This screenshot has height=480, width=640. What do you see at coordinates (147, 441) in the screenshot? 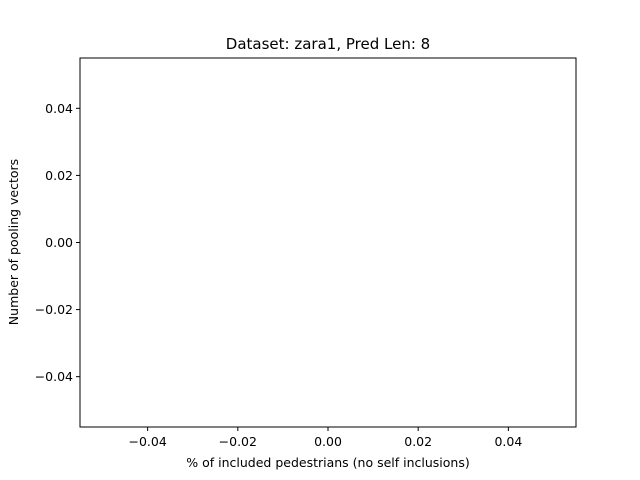
I see `x-tick-label: −0.04` at bounding box center [147, 441].